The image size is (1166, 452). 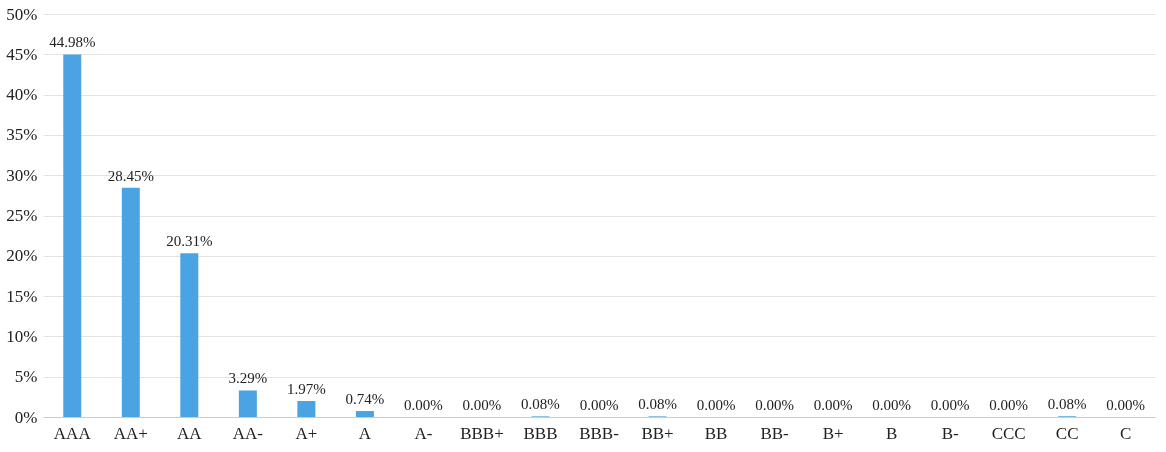 What do you see at coordinates (775, 433) in the screenshot?
I see `x-tick-label: BB-` at bounding box center [775, 433].